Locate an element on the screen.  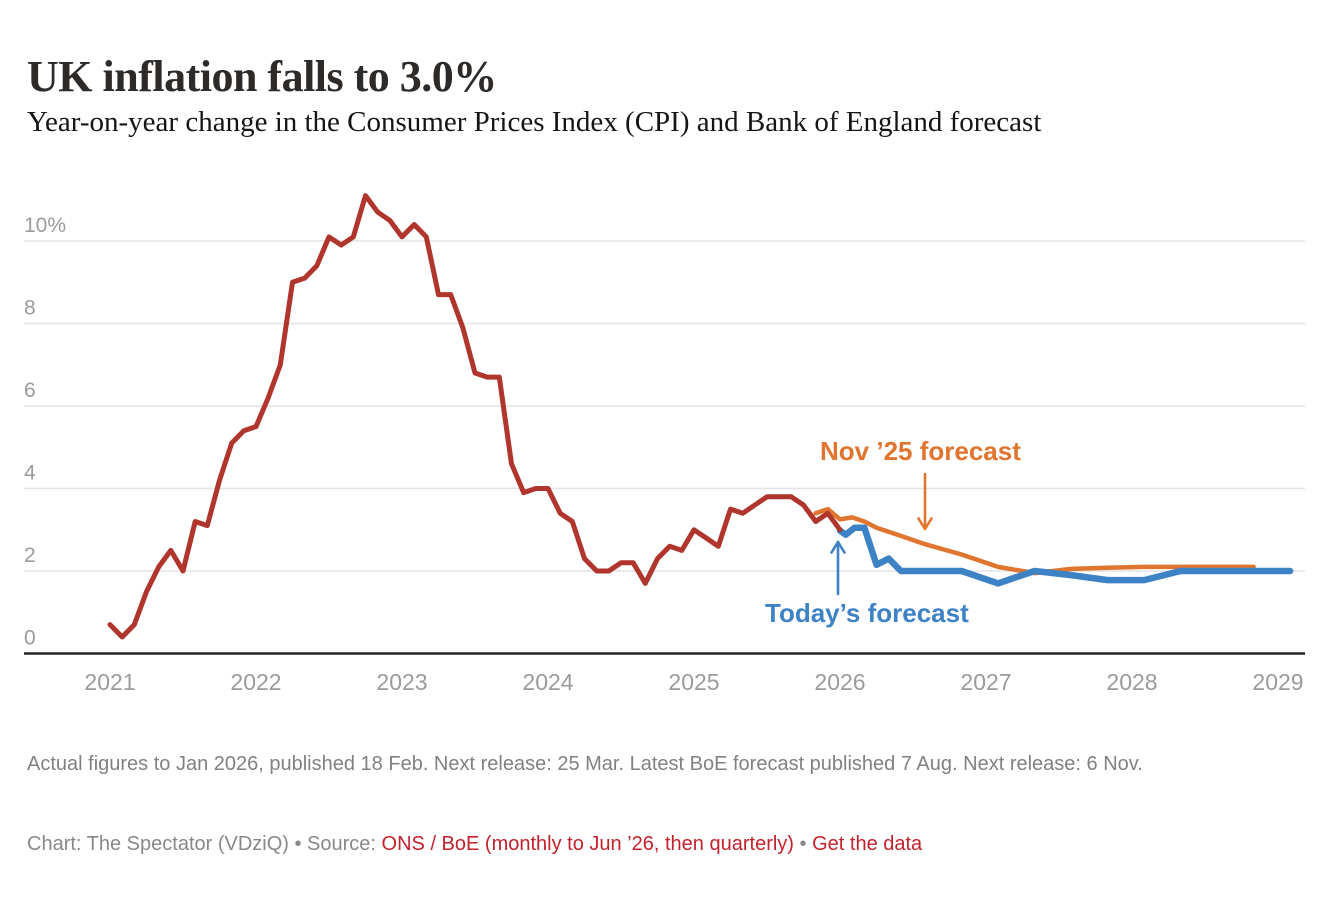
credit-prefix: Chart: The Spectator (VDziQ) • Source: is located at coordinates (204, 844).